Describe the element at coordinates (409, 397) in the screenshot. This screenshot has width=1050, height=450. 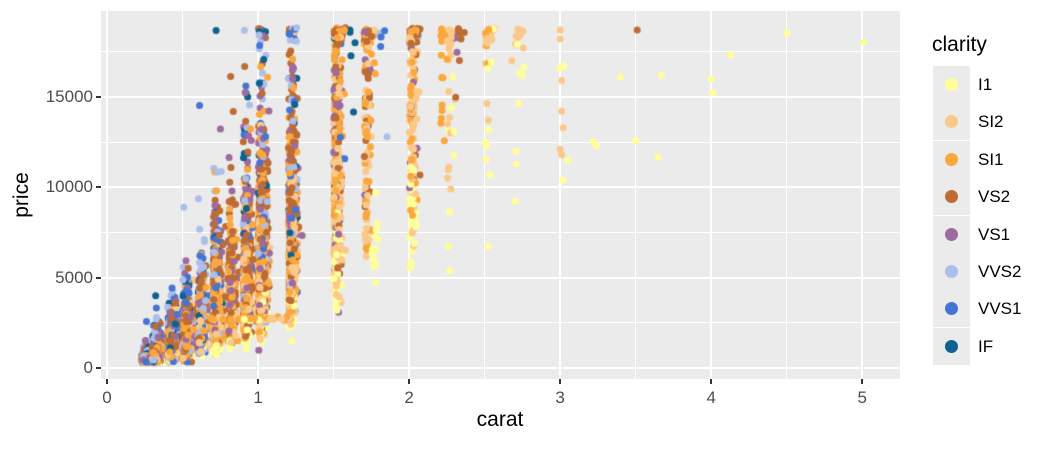
I see `x-tick-label: 2` at that location.